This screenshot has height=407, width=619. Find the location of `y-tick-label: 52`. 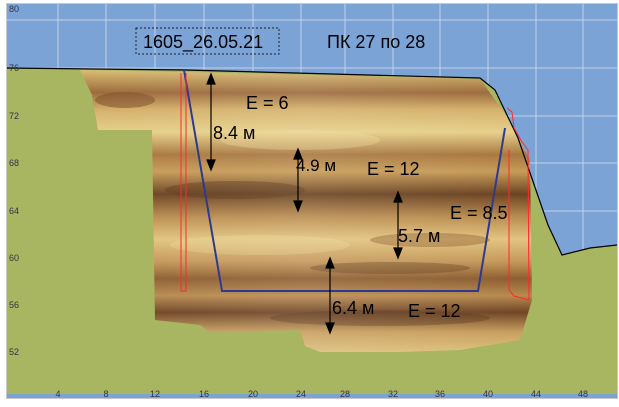

y-tick-label: 52 is located at coordinates (14, 352).